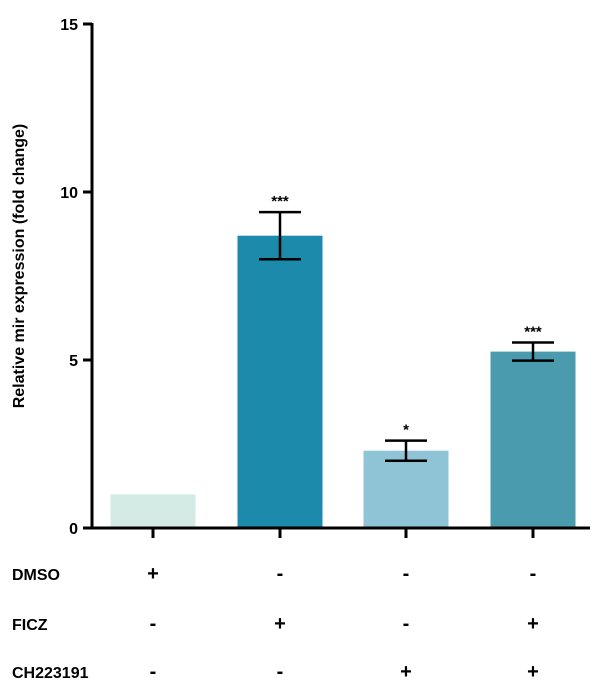 The width and height of the screenshot is (596, 686). What do you see at coordinates (406, 430) in the screenshot?
I see `significance-label: *` at bounding box center [406, 430].